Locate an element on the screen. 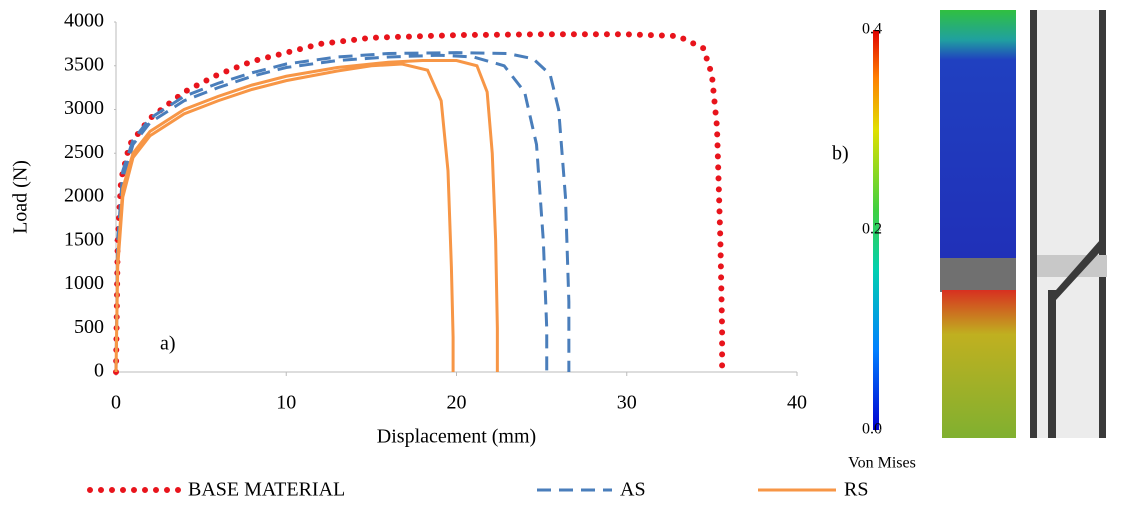  y-tick-label: 2500 is located at coordinates (84, 152).